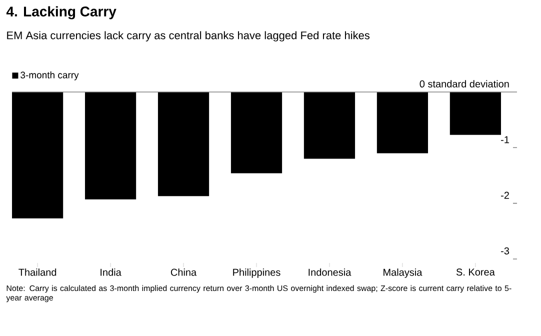 This screenshot has width=541, height=336. Describe the element at coordinates (61, 13) in the screenshot. I see `chart-title: 4. Lacking Carry` at that location.